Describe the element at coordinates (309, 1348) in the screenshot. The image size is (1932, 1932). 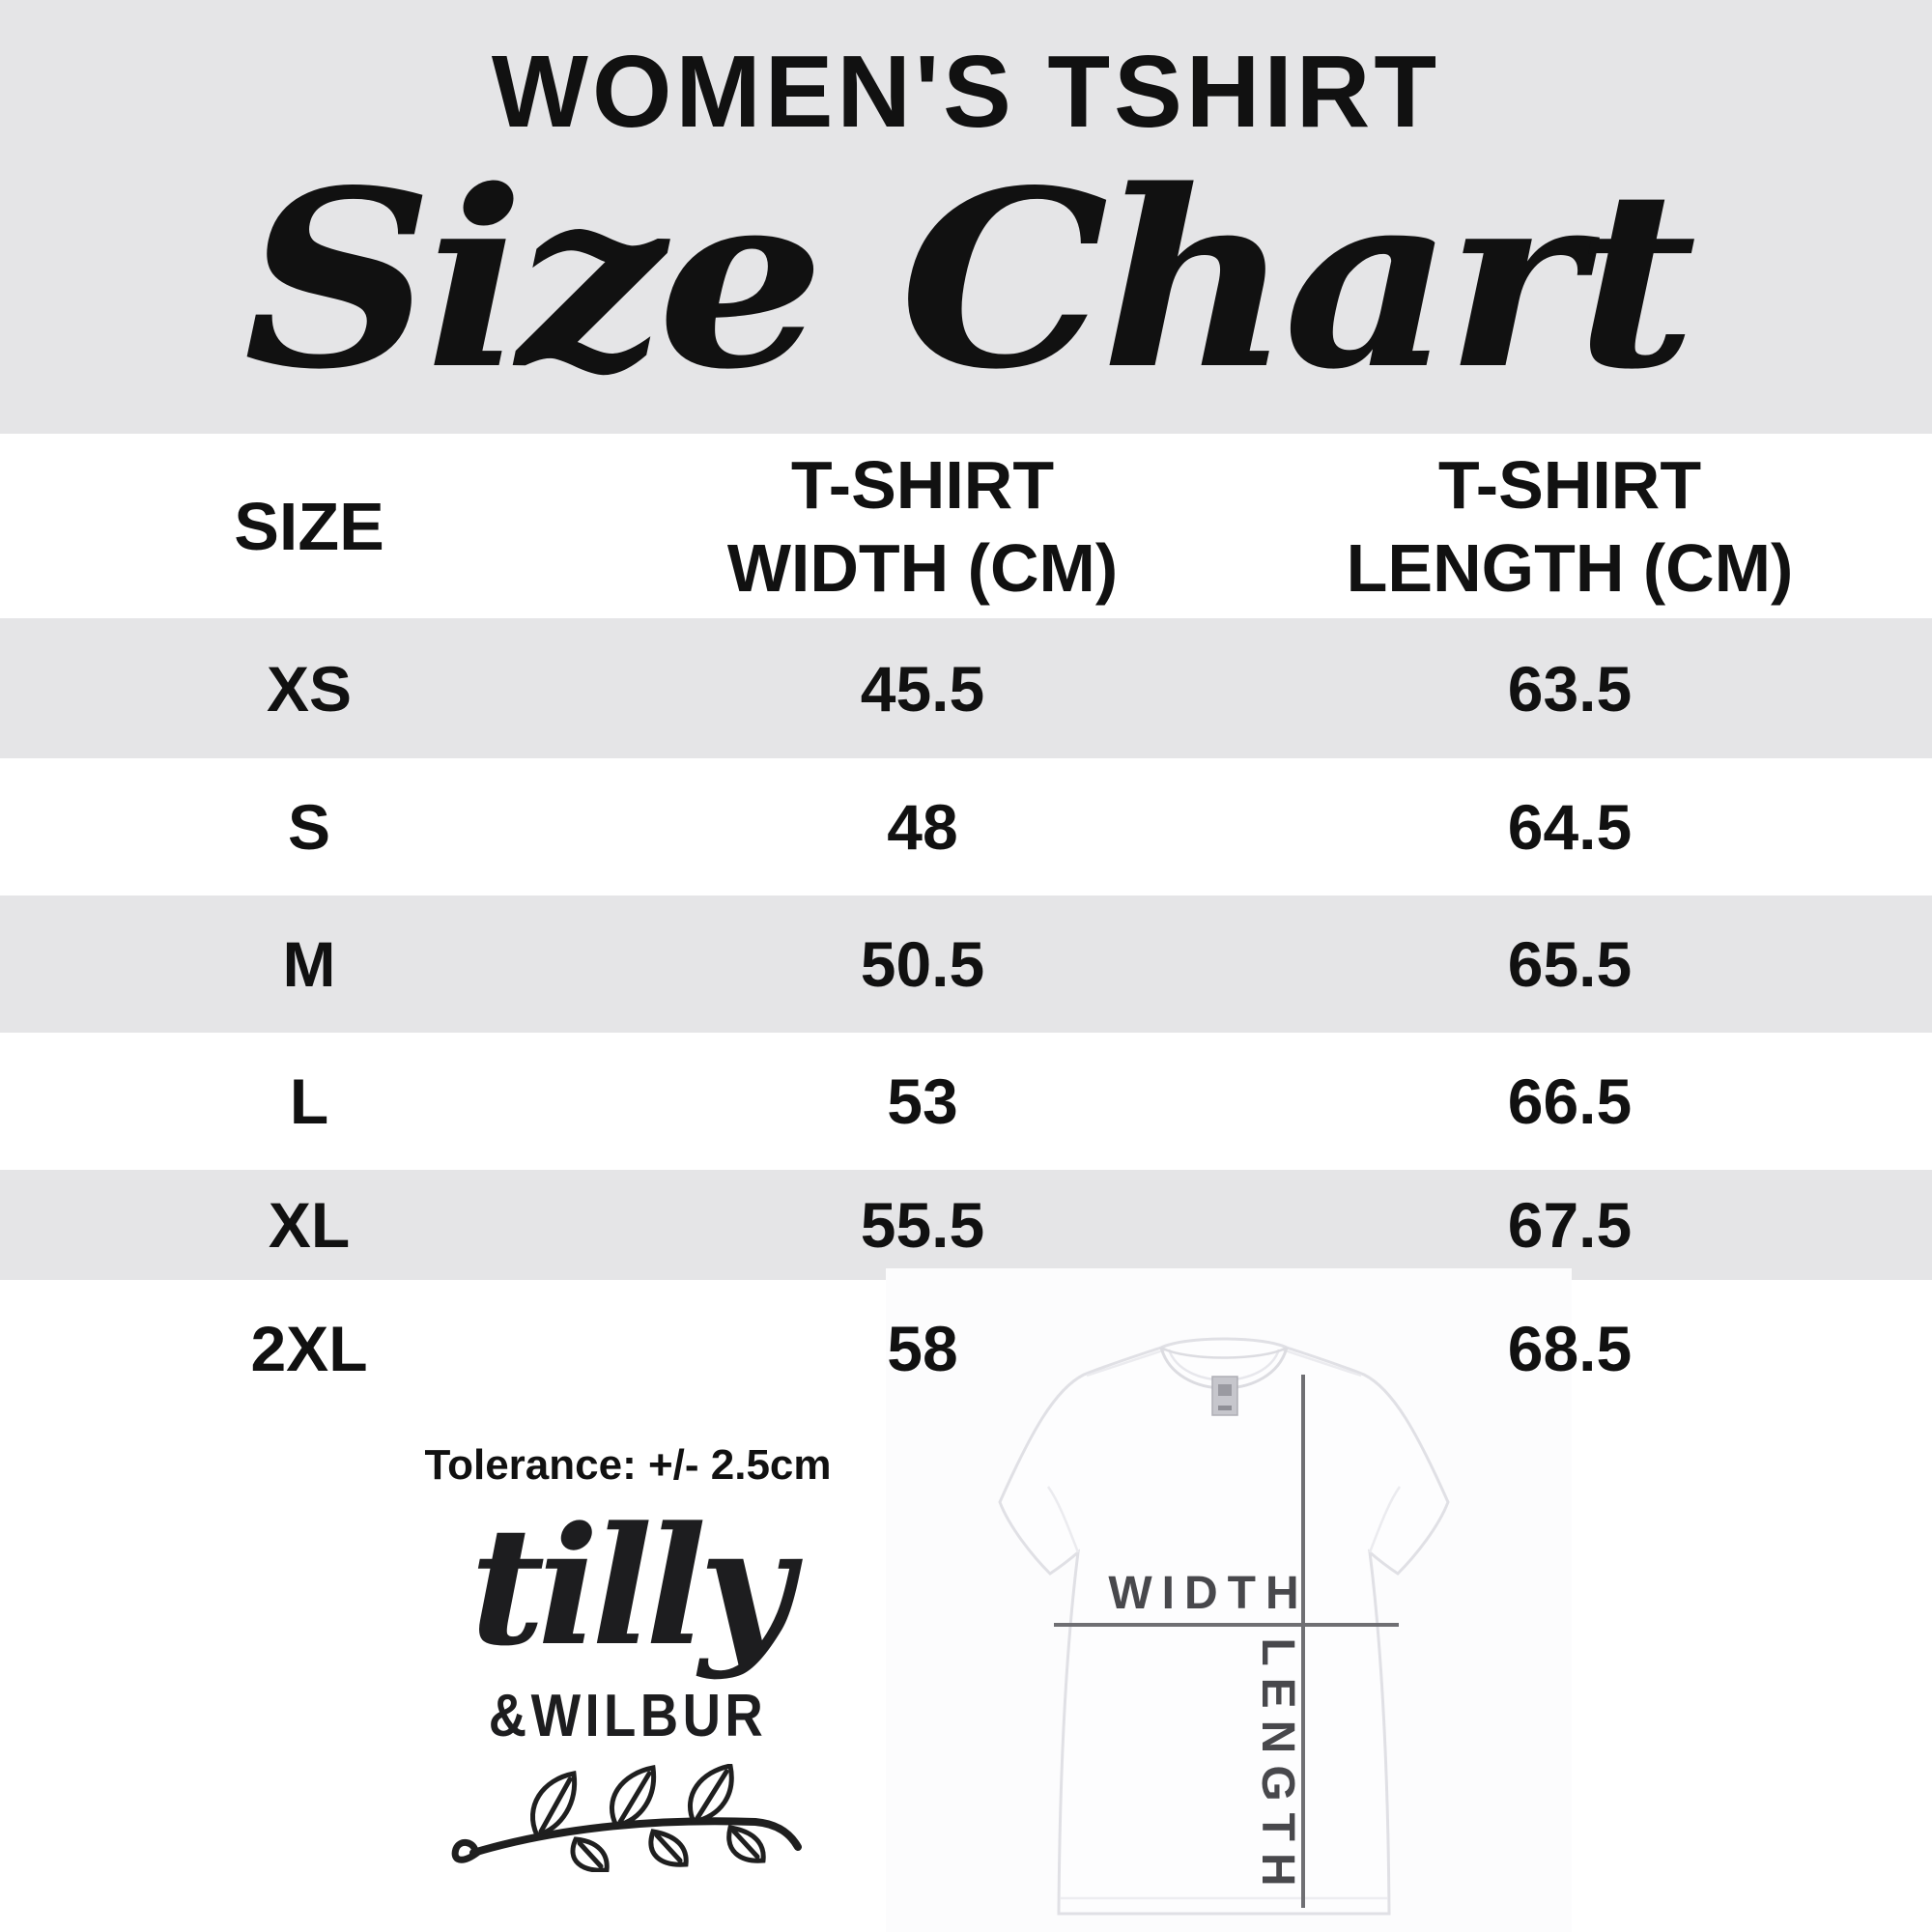
I see `size-value: 2XL` at that location.